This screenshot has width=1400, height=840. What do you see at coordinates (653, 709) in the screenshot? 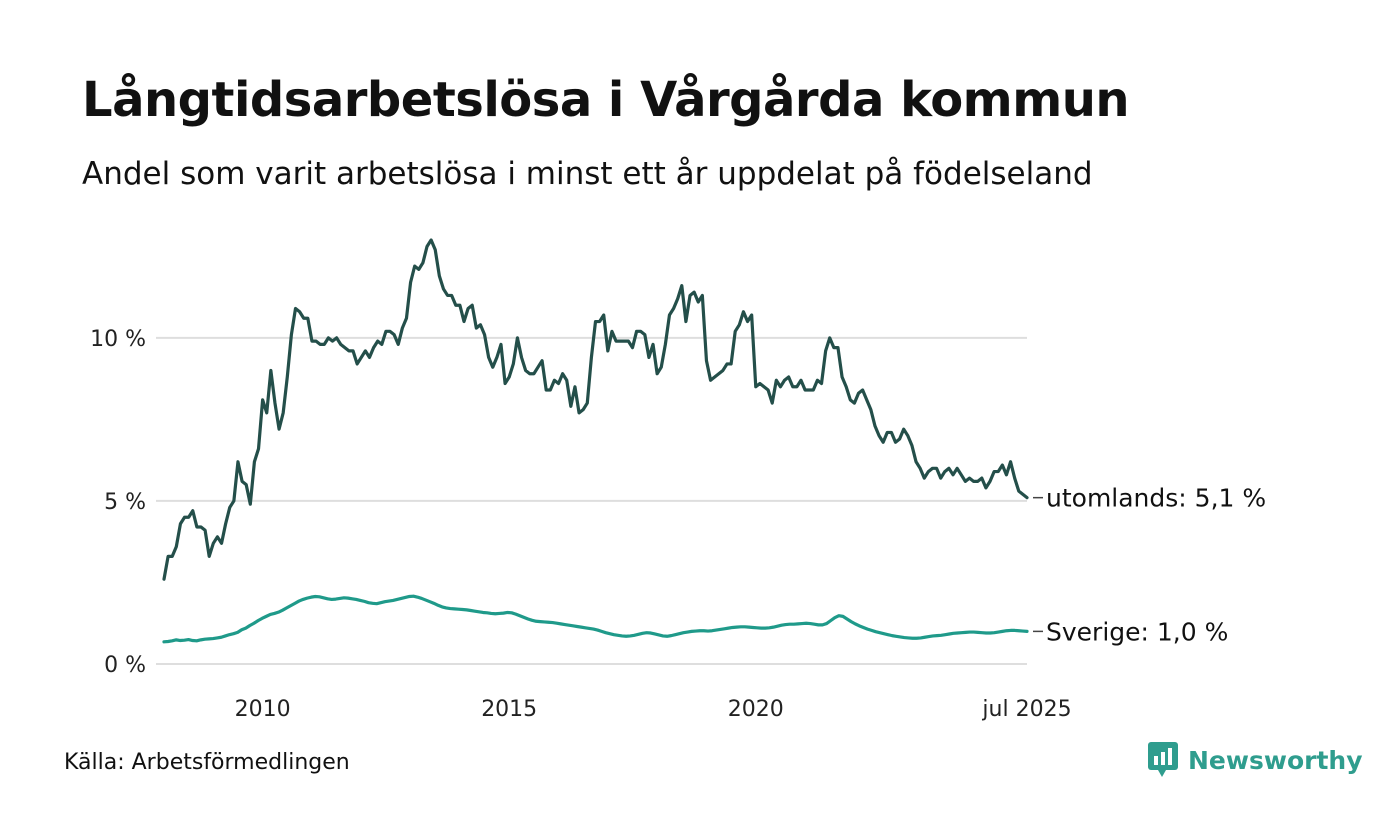
I see `x-axis-ticks: 2010 2015 2020 jul 2025` at bounding box center [653, 709].